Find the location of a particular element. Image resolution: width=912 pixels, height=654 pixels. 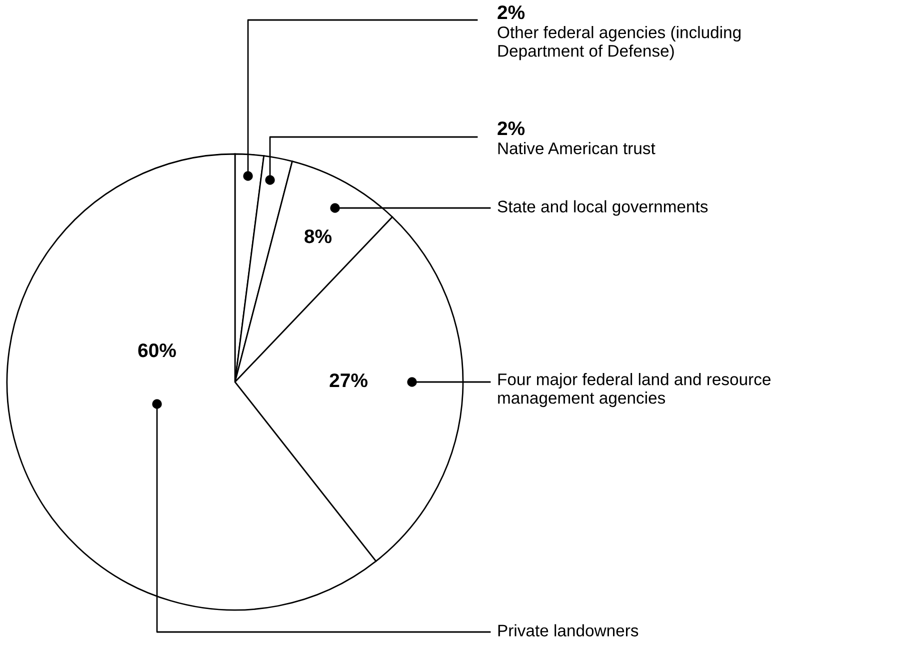

data-label: 27% is located at coordinates (349, 380).